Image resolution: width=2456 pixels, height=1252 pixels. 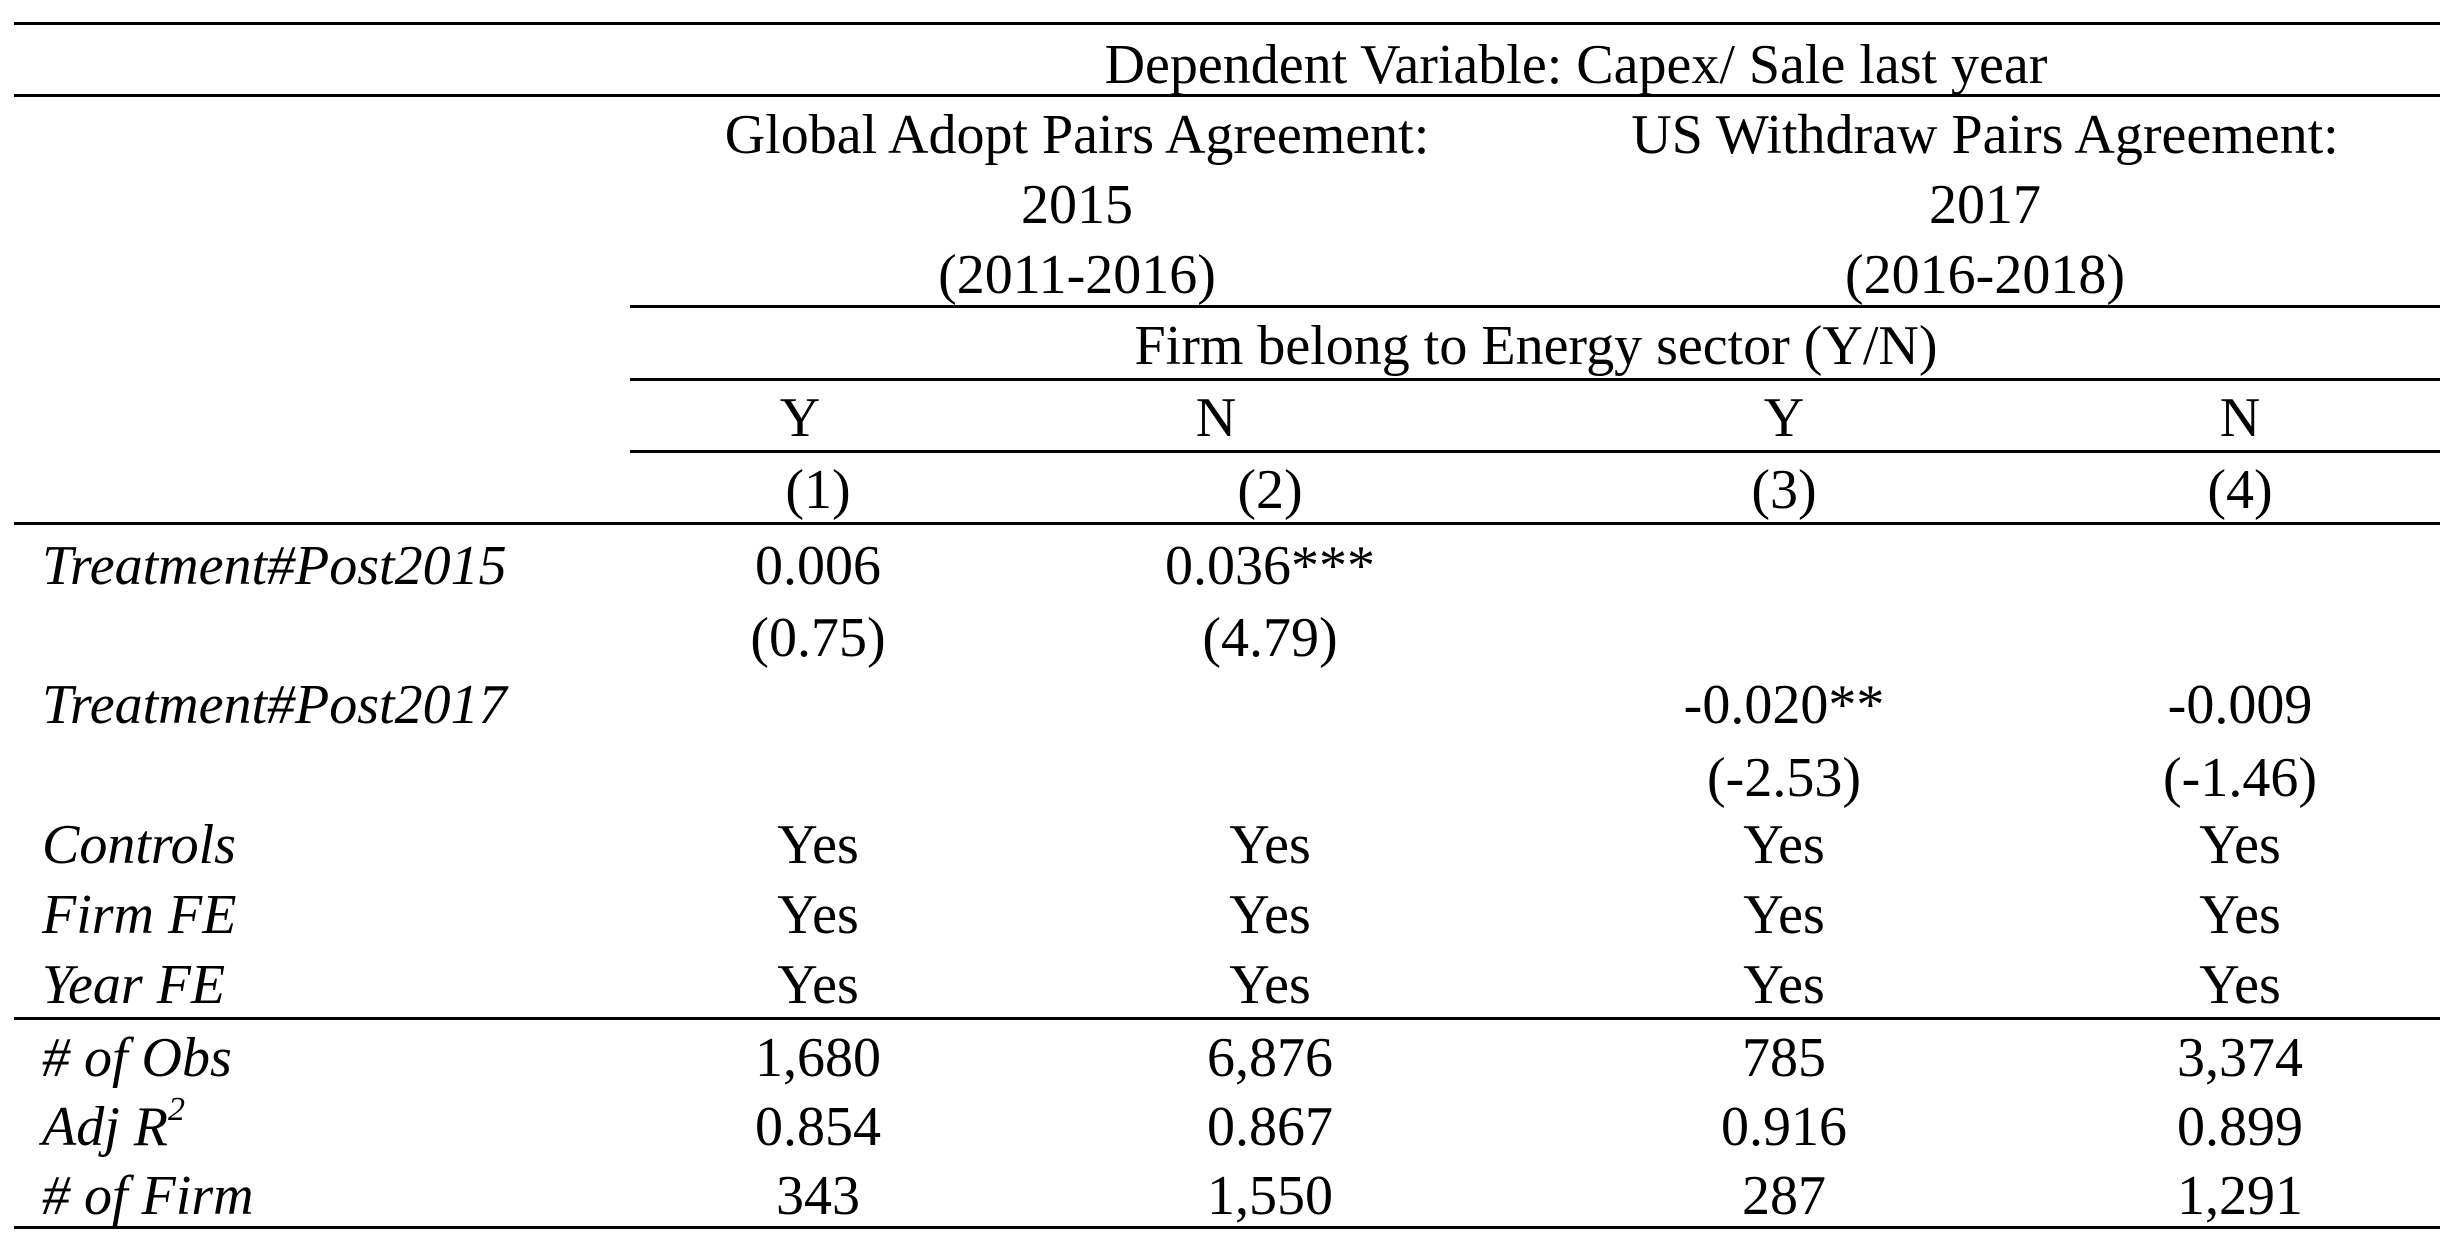 What do you see at coordinates (1270, 490) in the screenshot?
I see `col-number-2: (2)` at bounding box center [1270, 490].